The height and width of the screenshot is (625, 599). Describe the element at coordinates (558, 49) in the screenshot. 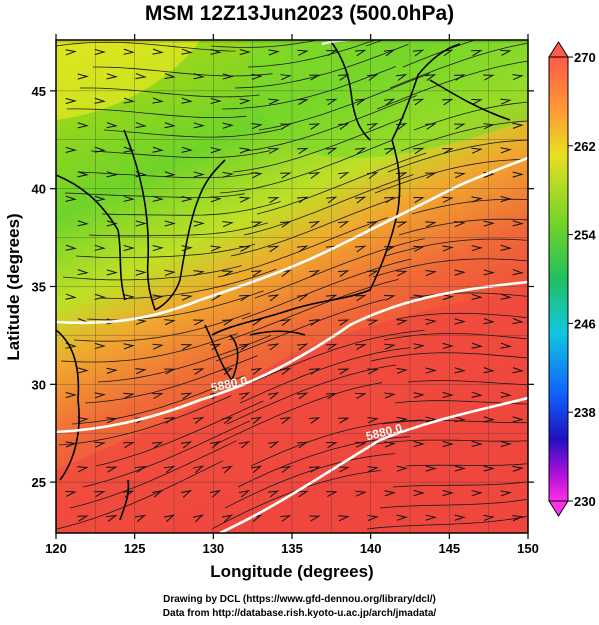

I see `colorbar-top-arrow` at that location.